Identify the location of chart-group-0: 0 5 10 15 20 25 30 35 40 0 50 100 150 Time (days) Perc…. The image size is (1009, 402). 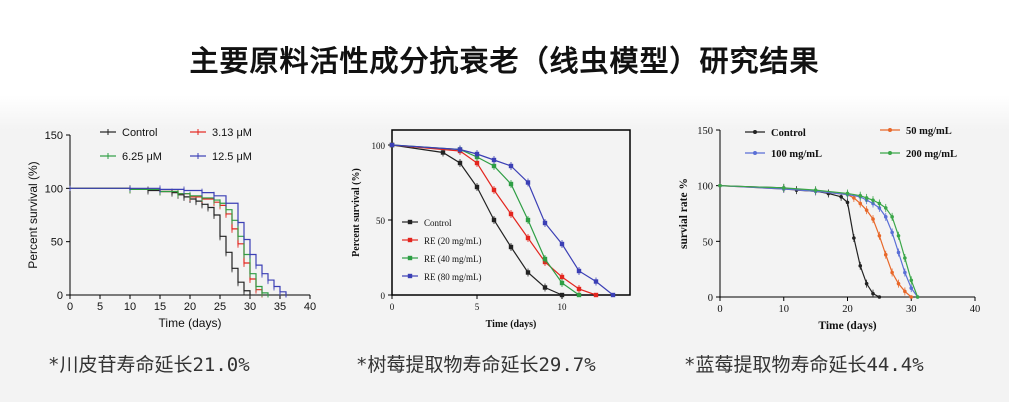
(171, 228).